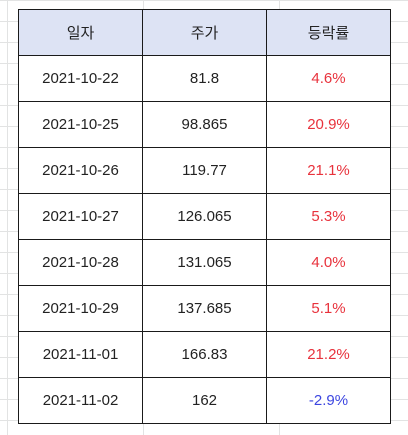 The height and width of the screenshot is (435, 408). What do you see at coordinates (328, 400) in the screenshot?
I see `change-cell: -2.9%` at bounding box center [328, 400].